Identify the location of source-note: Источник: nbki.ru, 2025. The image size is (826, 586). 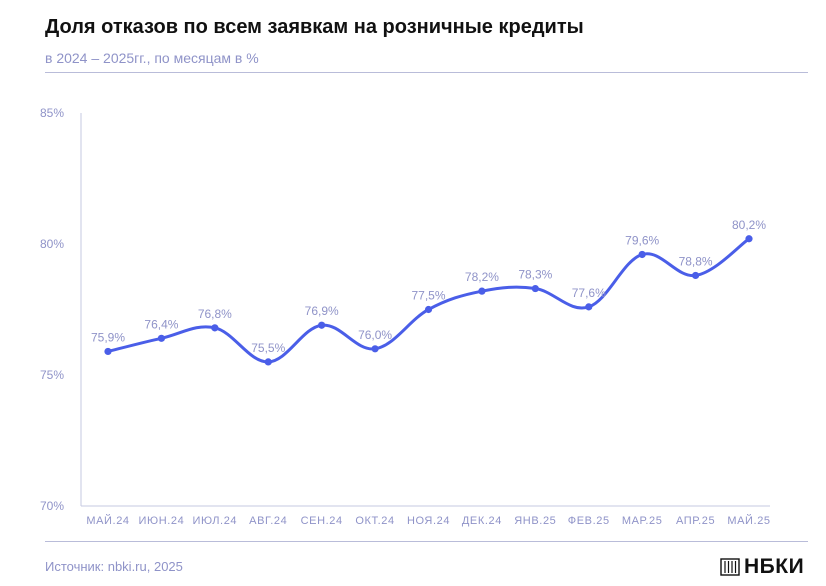
(114, 566).